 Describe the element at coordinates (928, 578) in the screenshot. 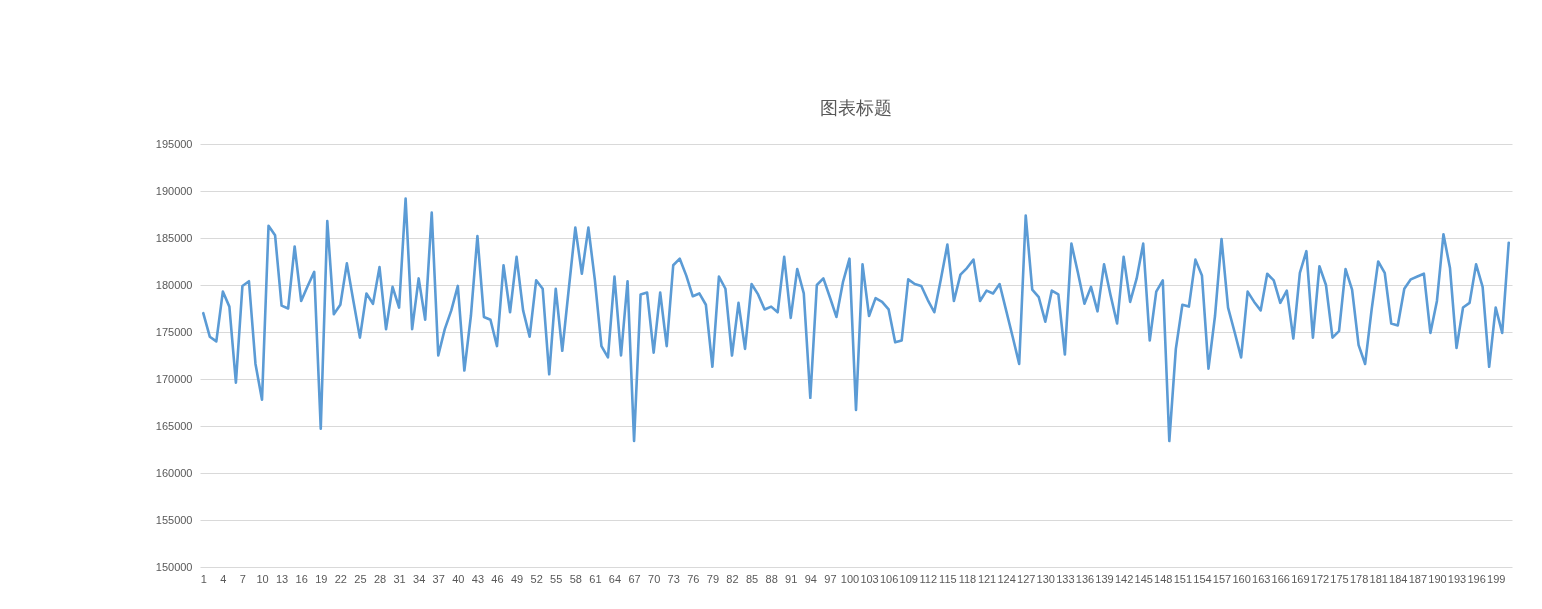

I see `x-tick-label: 112` at that location.